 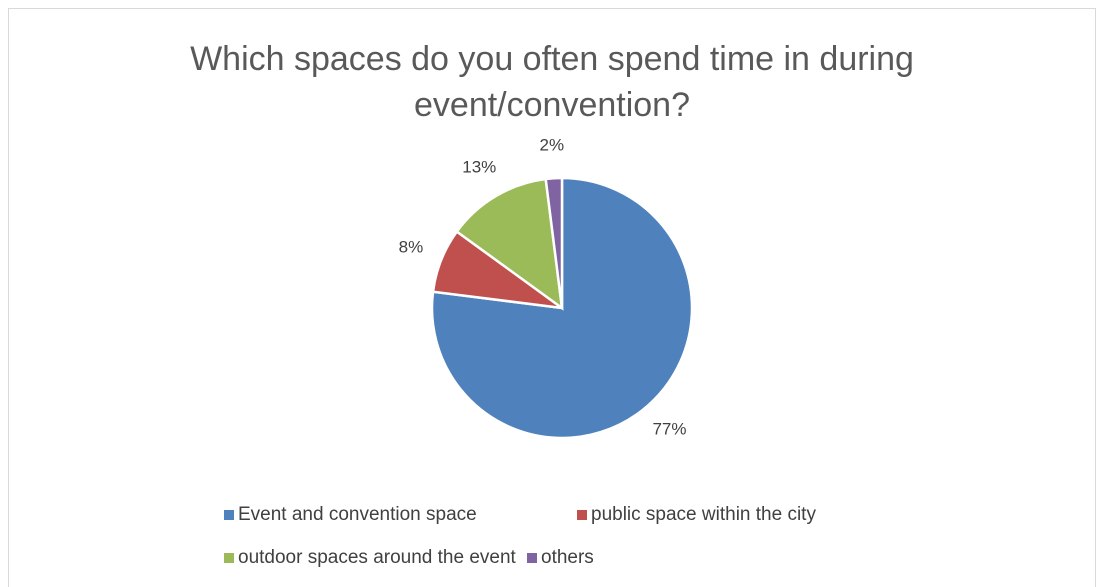 What do you see at coordinates (567, 557) in the screenshot?
I see `legend-label: others` at bounding box center [567, 557].